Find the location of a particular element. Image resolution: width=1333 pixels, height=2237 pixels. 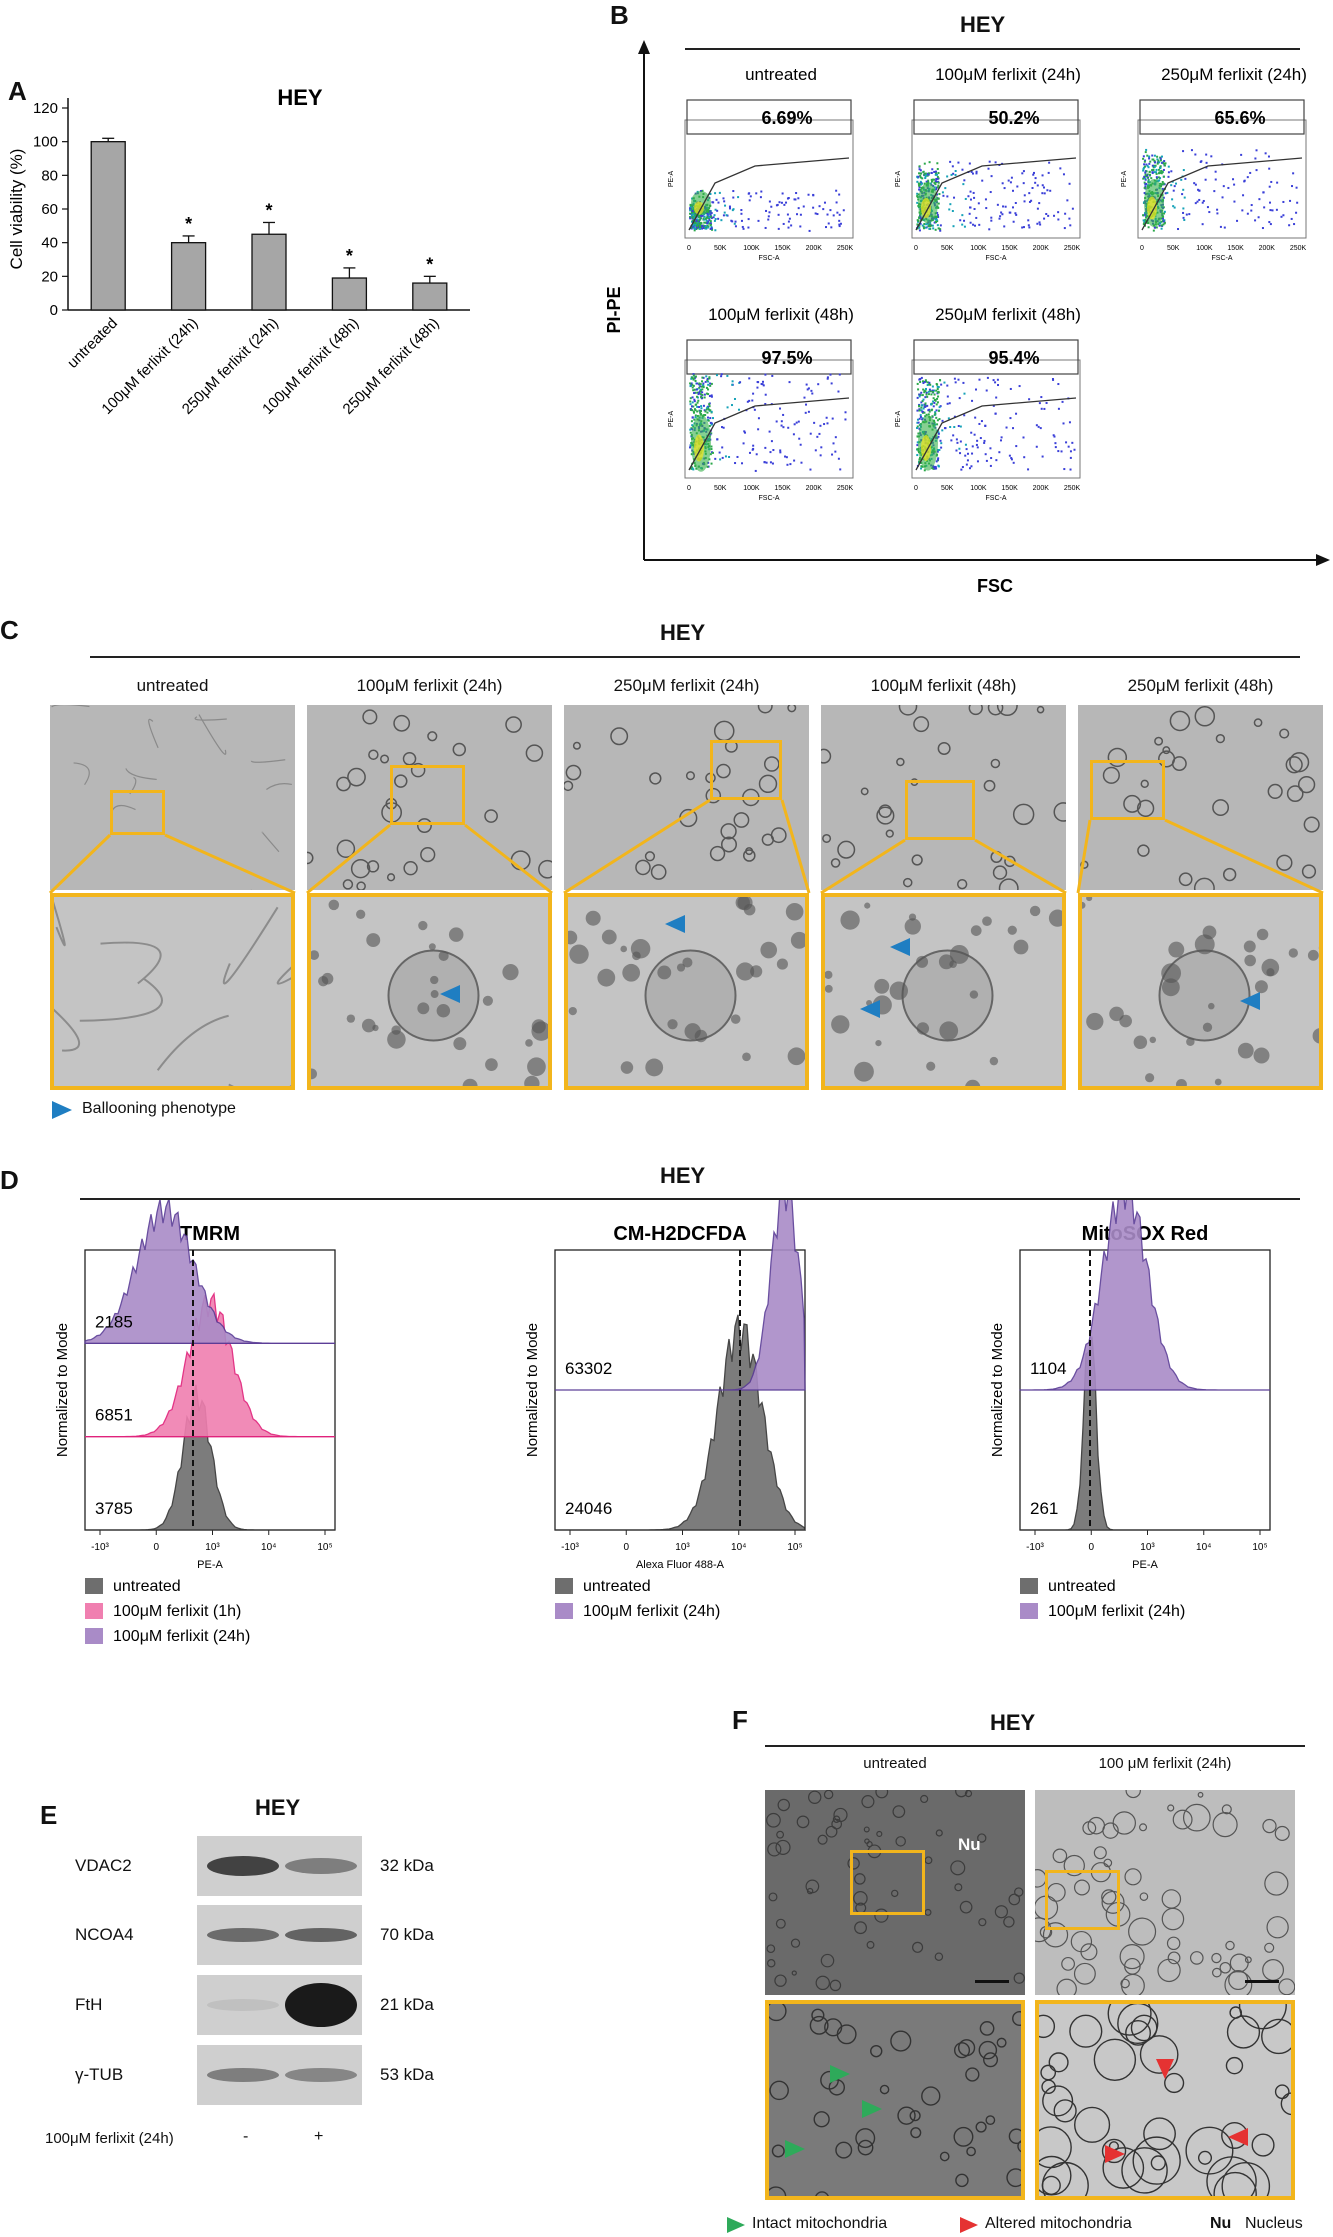

panel-b-density-peak is located at coordinates (1152, 208).